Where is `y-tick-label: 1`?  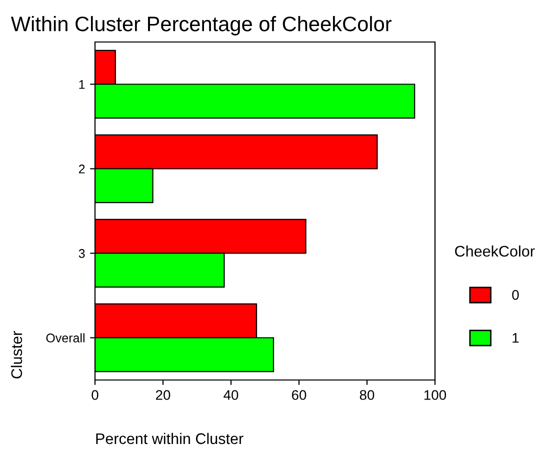
y-tick-label: 1 is located at coordinates (82, 84).